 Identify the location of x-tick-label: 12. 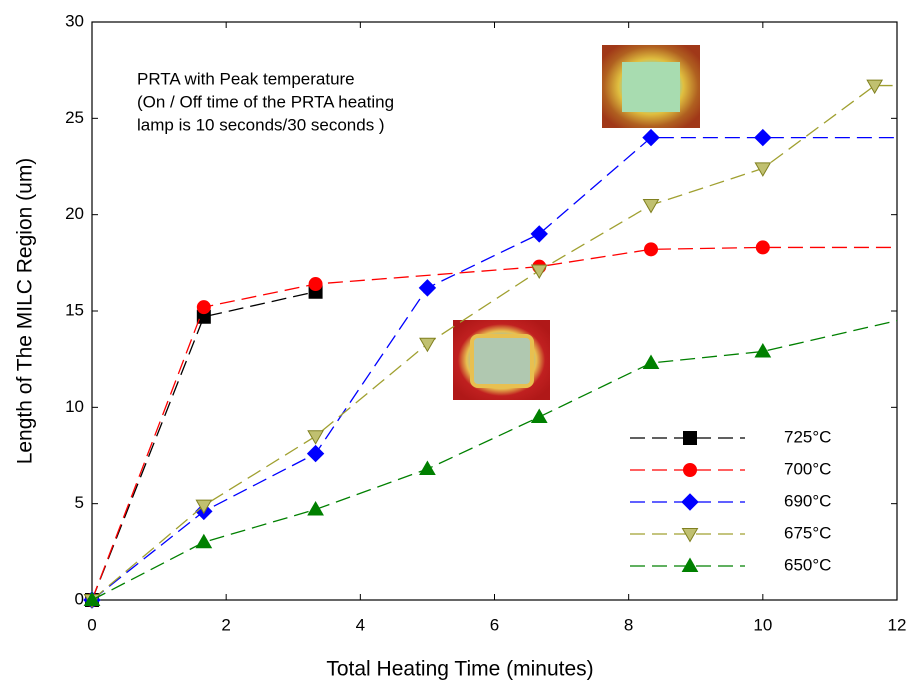
(897, 624).